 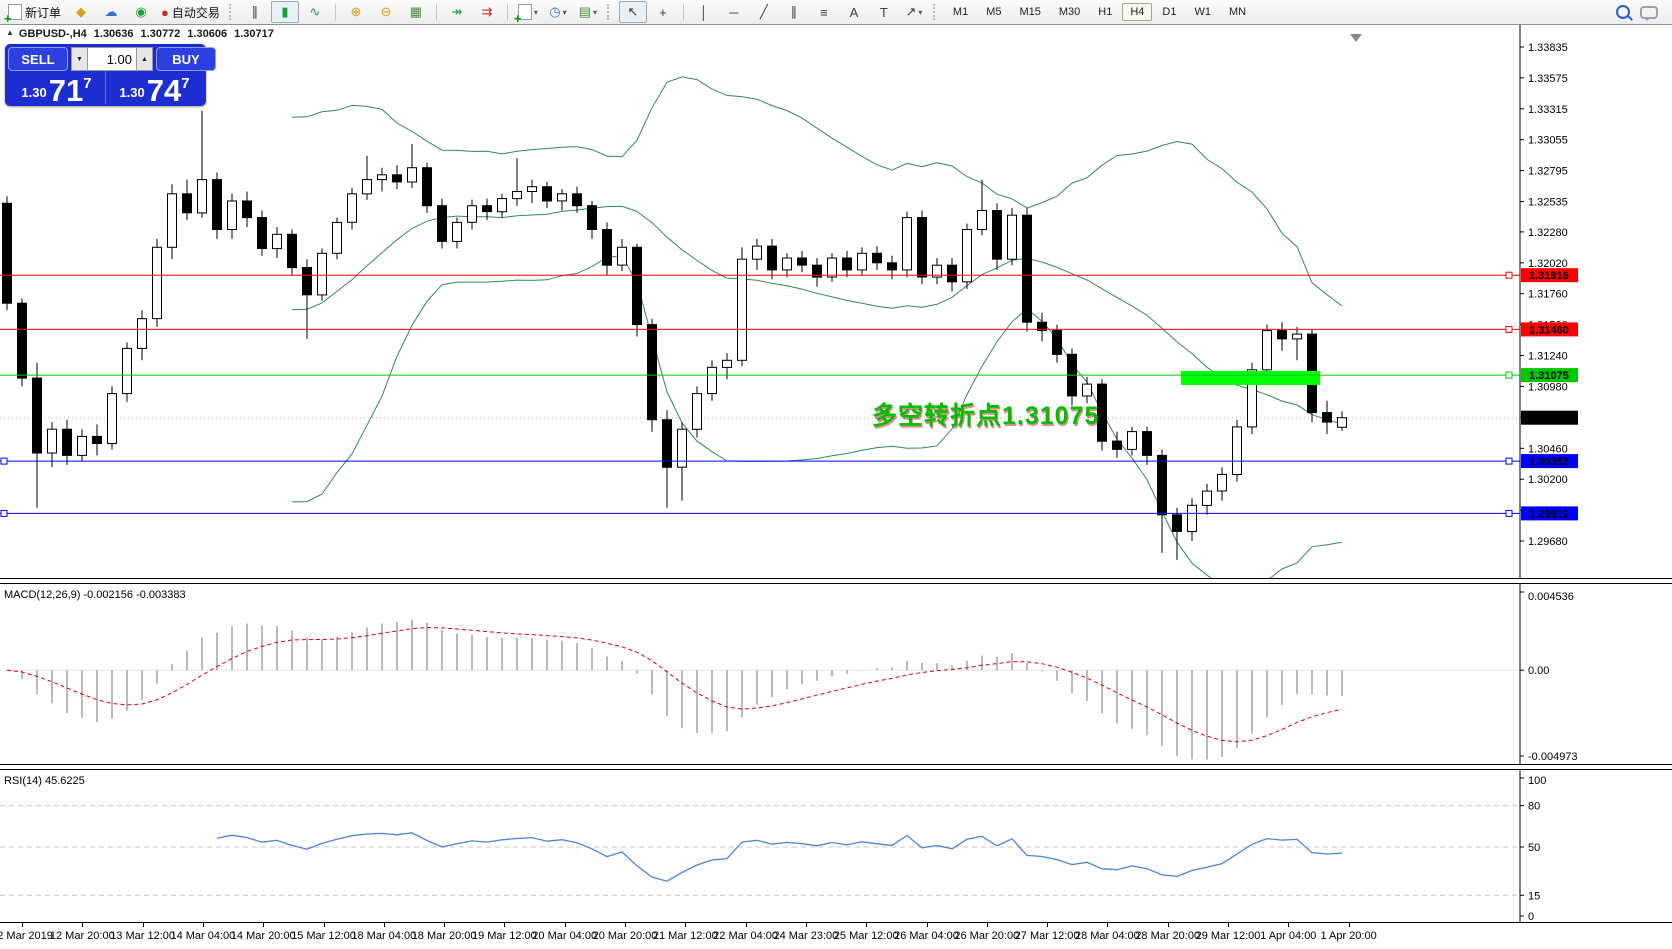 What do you see at coordinates (663, 12) in the screenshot?
I see `crosshair-button: +` at bounding box center [663, 12].